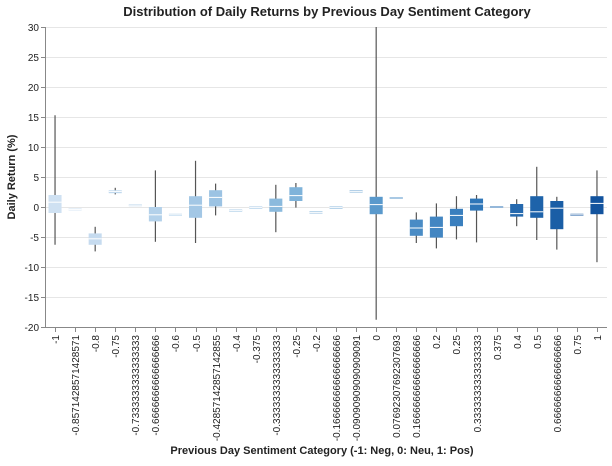 Image resolution: width=612 pixels, height=466 pixels. What do you see at coordinates (317, 344) in the screenshot?
I see `x-tick-label: -0.2` at bounding box center [317, 344].